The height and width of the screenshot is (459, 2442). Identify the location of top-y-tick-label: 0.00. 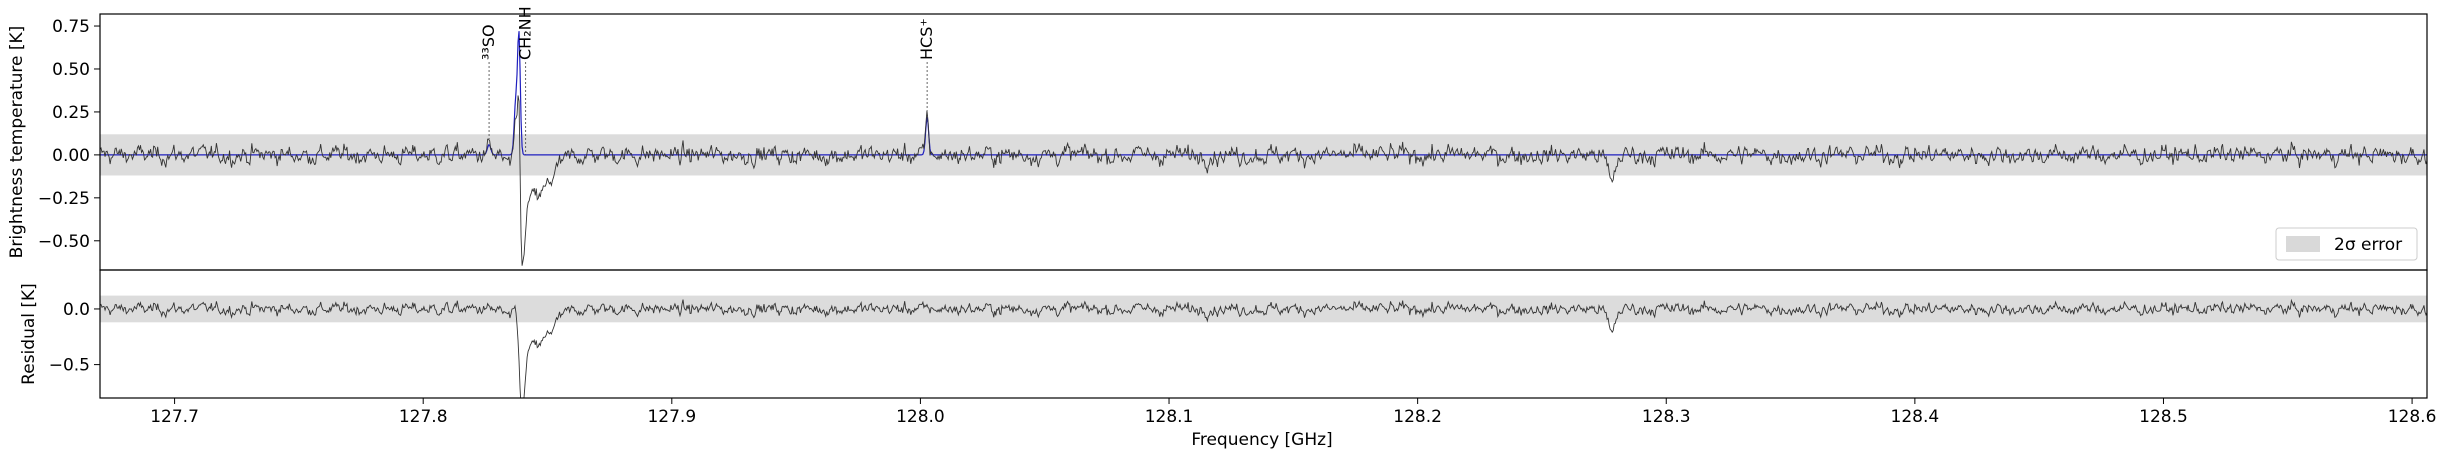
(71, 156).